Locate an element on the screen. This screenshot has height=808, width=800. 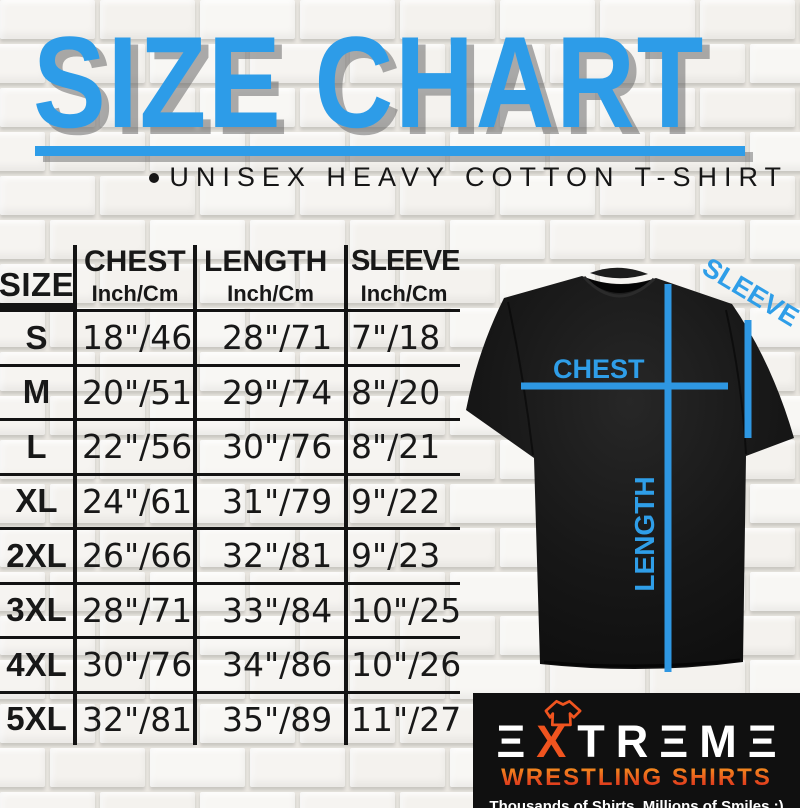
size-cell: M is located at coordinates (38, 390).